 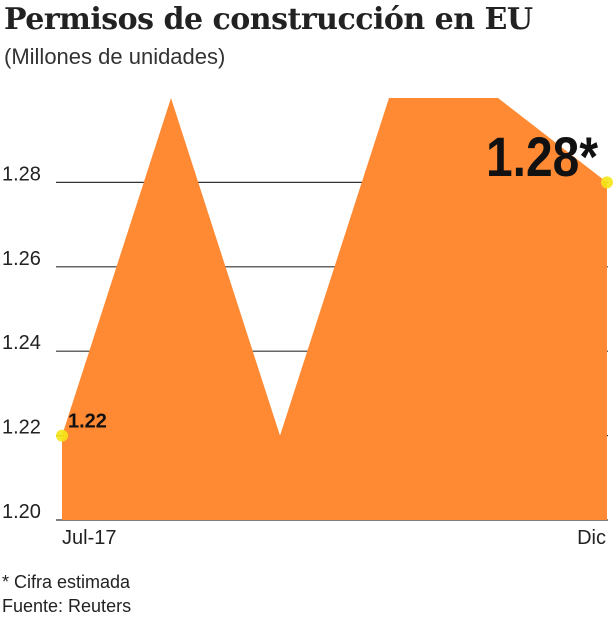 What do you see at coordinates (66, 582) in the screenshot?
I see `footnote: * Cifra estimada` at bounding box center [66, 582].